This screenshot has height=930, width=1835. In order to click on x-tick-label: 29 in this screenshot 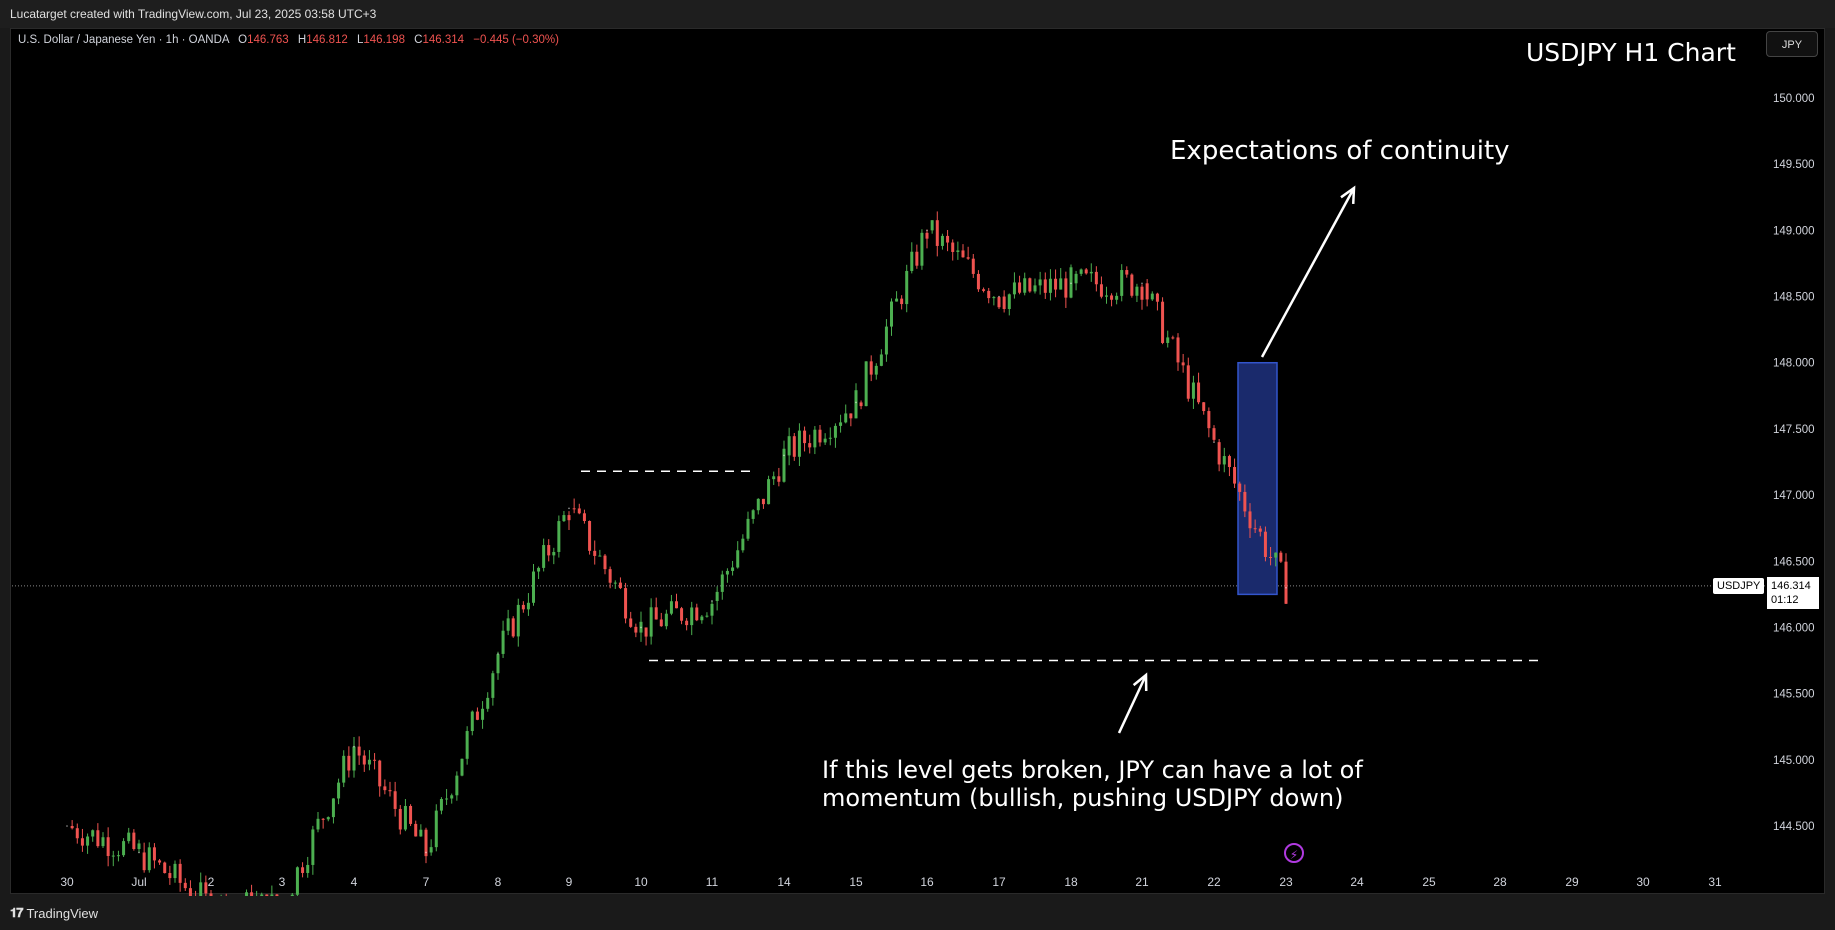, I will do `click(1572, 882)`.